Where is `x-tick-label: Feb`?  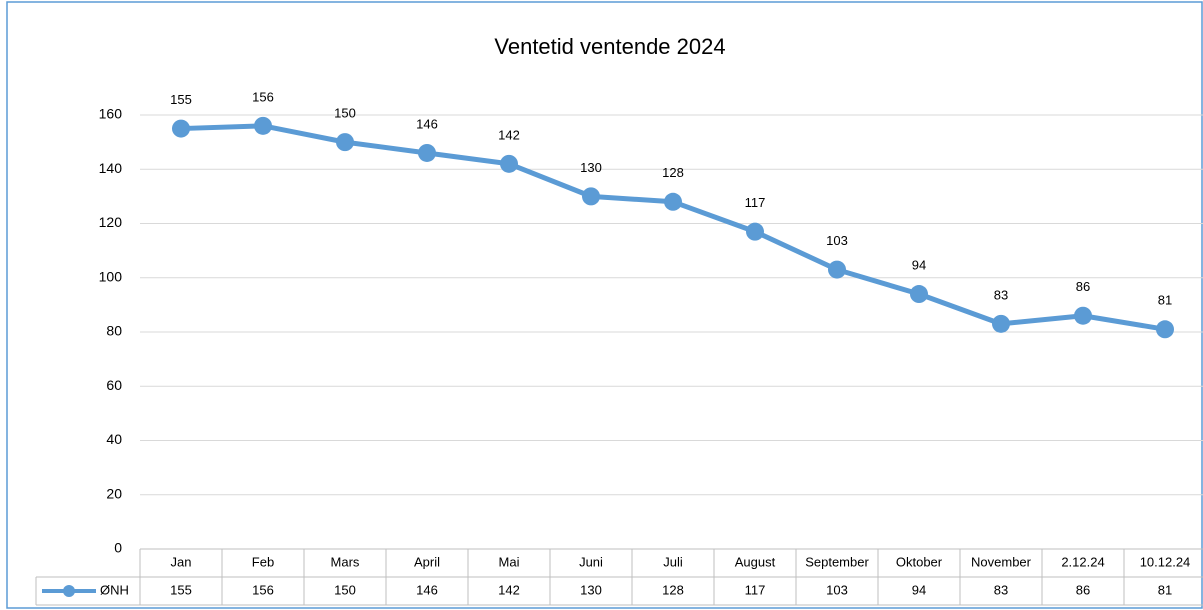 x-tick-label: Feb is located at coordinates (263, 561).